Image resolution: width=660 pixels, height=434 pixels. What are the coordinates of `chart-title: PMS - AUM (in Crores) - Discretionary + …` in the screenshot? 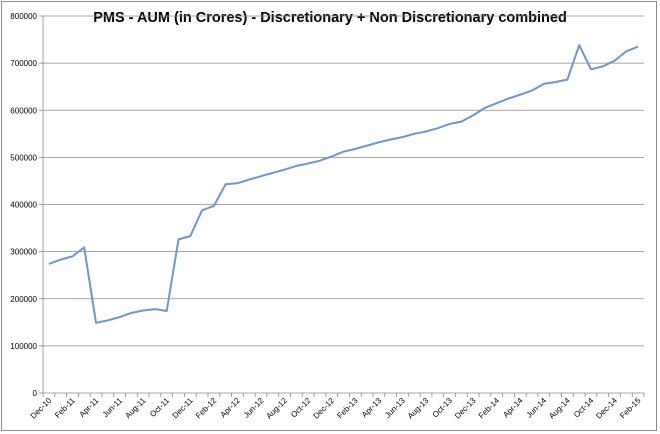 It's located at (330, 18).